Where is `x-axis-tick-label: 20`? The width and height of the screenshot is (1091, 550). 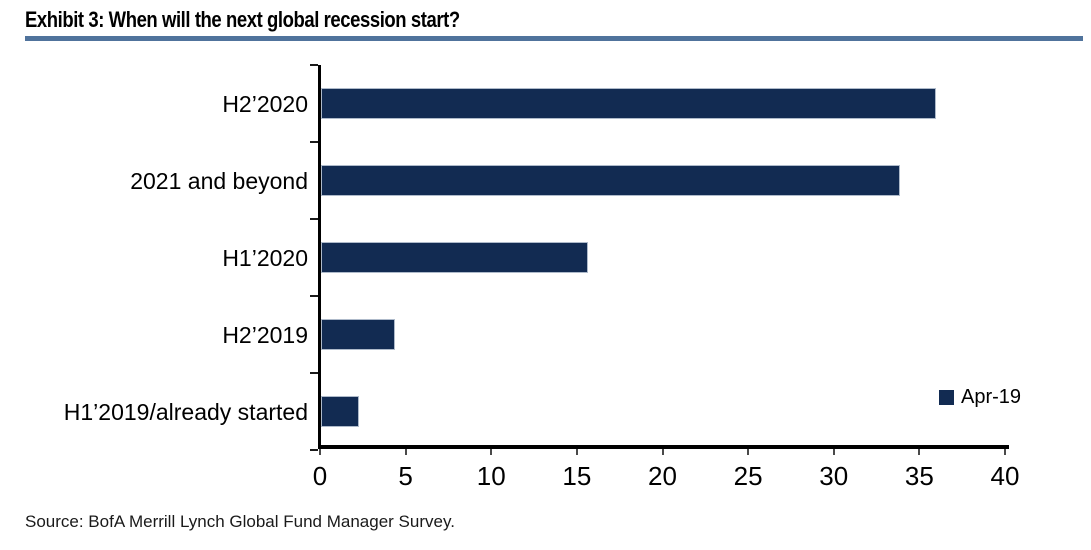
x-axis-tick-label: 20 is located at coordinates (662, 476).